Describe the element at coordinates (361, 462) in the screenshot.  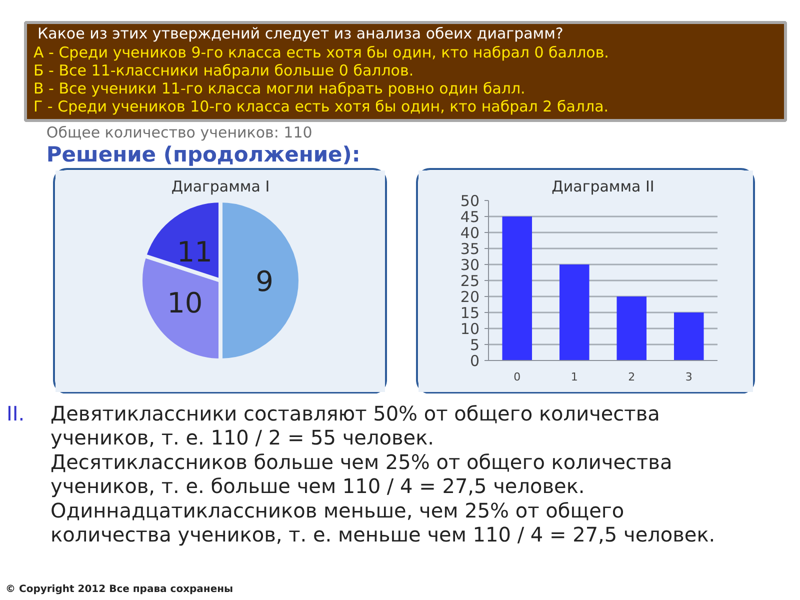
I see `text: Десятиклассников больше чем 25% от общего количества` at that location.